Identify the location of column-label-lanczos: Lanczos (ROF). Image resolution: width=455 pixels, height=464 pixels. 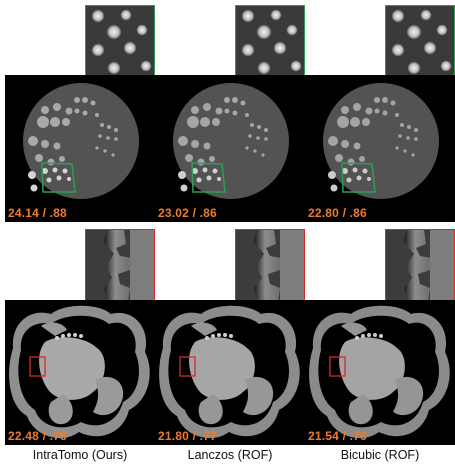
(230, 455).